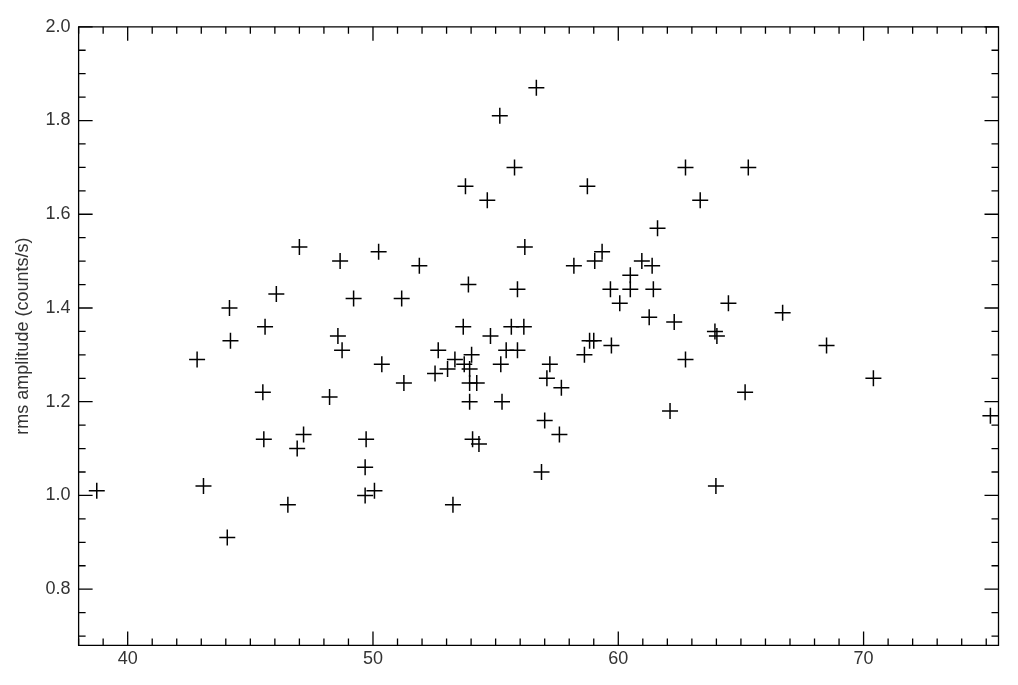 This screenshot has width=1018, height=685. What do you see at coordinates (58, 306) in the screenshot?
I see `y-tick-label: 1.4` at bounding box center [58, 306].